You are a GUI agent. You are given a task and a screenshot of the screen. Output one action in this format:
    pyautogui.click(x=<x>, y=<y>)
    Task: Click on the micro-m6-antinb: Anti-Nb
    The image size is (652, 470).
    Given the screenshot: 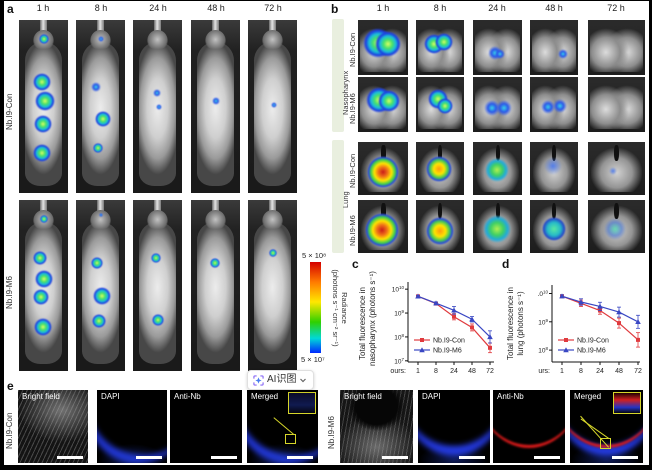 What is the action you would take?
    pyautogui.click(x=529, y=426)
    